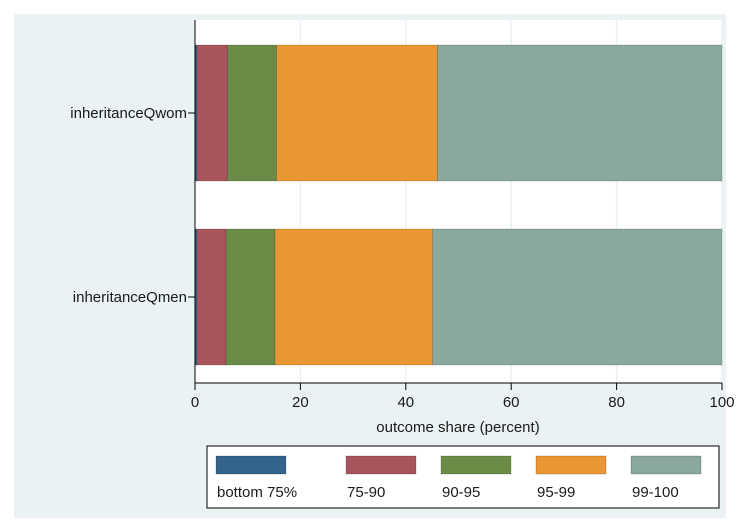 This screenshot has width=740, height=532. Describe the element at coordinates (257, 492) in the screenshot. I see `legend-label: bottom 75%` at that location.